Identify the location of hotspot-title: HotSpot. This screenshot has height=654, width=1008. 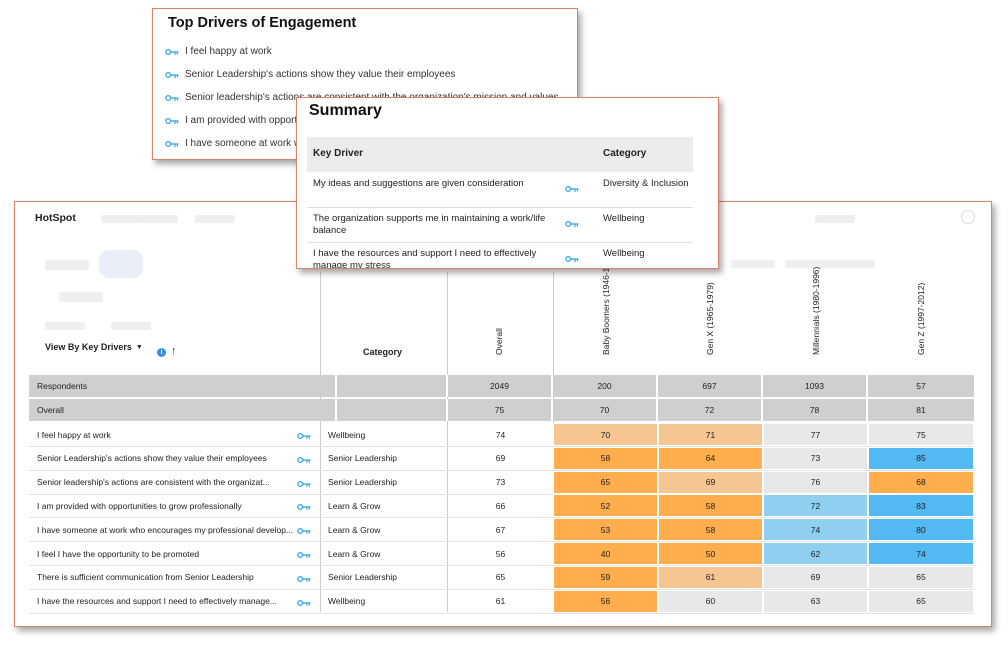
(55, 218).